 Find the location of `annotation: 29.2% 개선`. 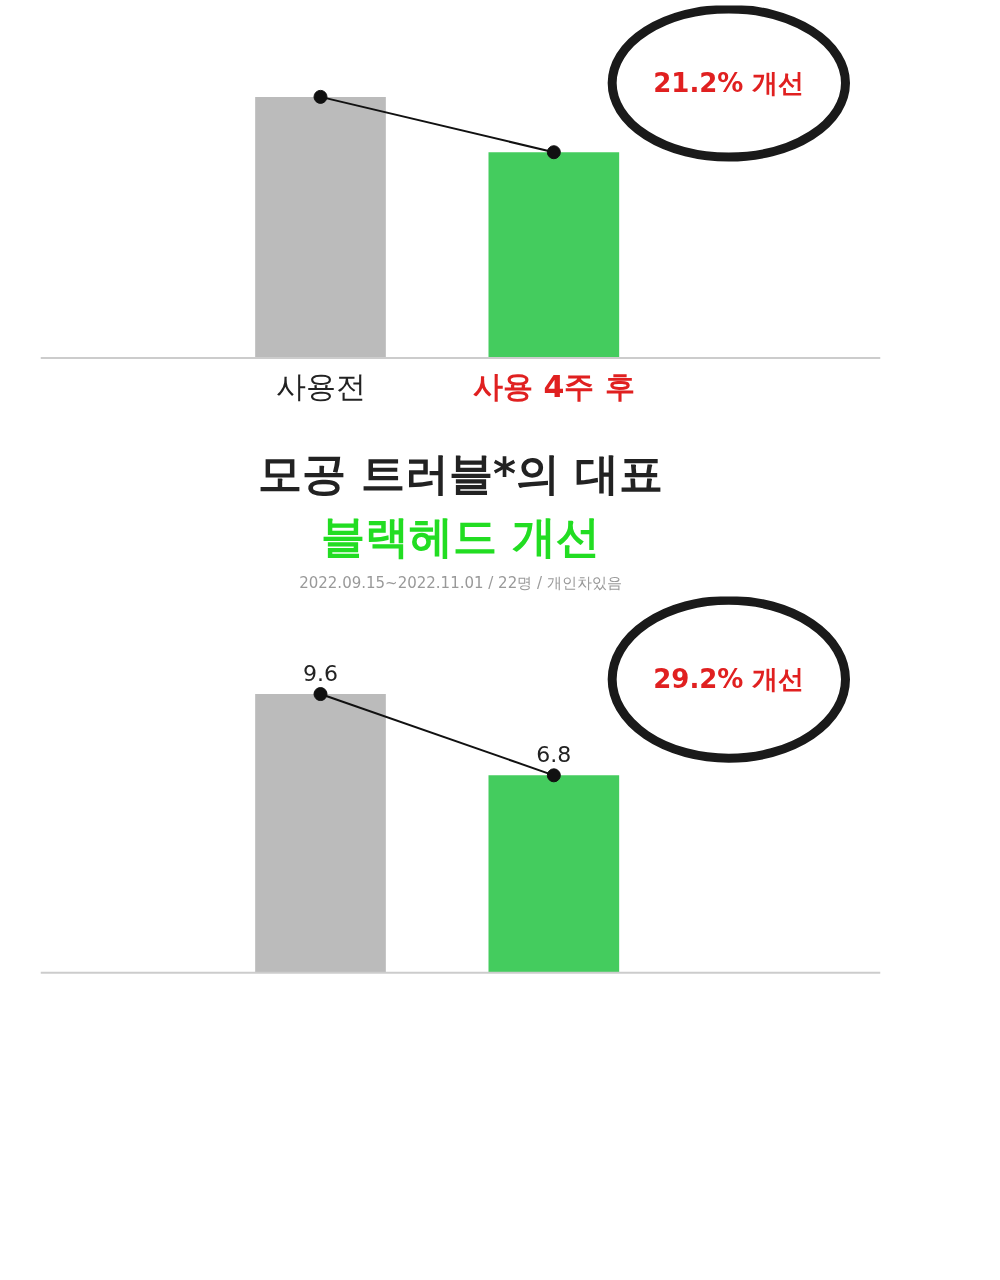

annotation: 29.2% 개선 is located at coordinates (729, 679).